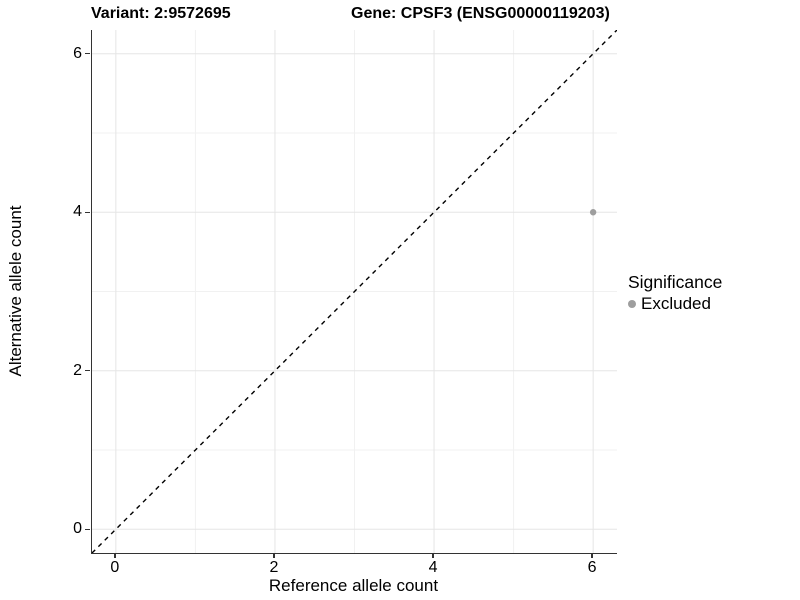 This screenshot has width=800, height=600. I want to click on y-tick-label: 6, so click(77, 53).